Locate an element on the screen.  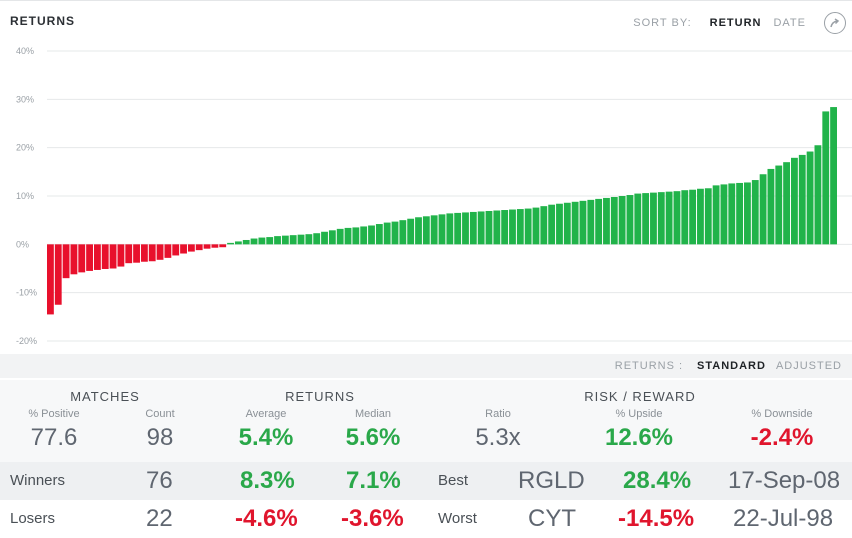
best-ticker: RGLD is located at coordinates (551, 480).